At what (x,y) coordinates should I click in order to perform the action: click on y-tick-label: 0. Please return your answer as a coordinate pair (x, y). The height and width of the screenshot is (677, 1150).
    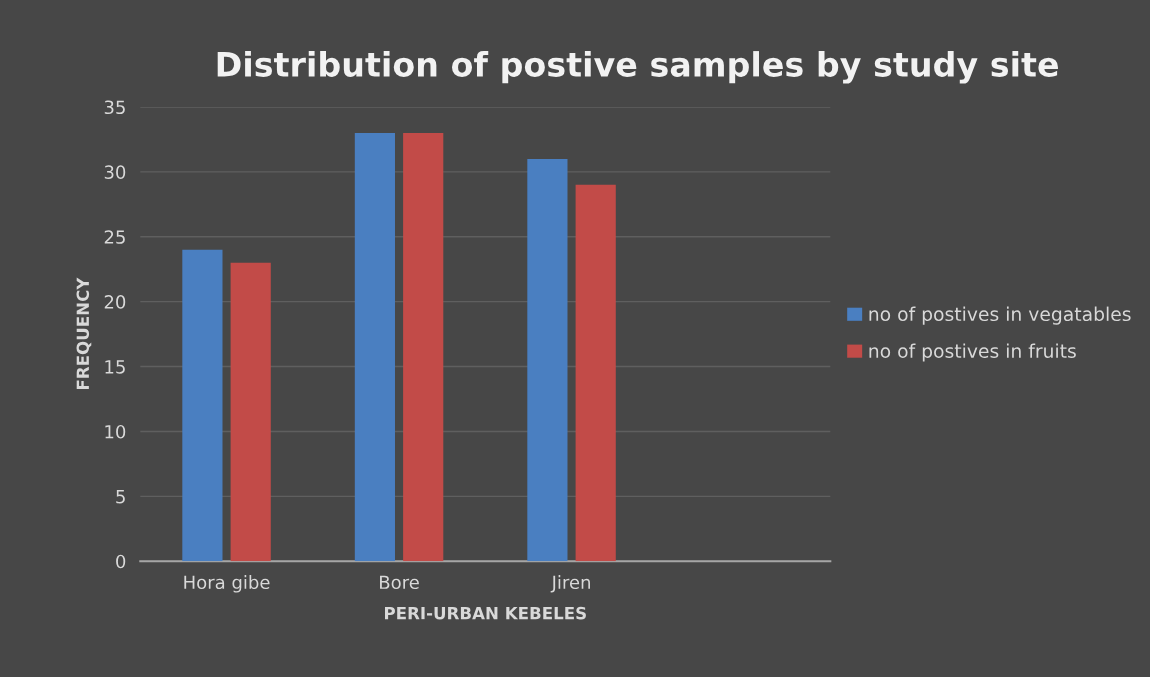
    Looking at the image, I should click on (121, 561).